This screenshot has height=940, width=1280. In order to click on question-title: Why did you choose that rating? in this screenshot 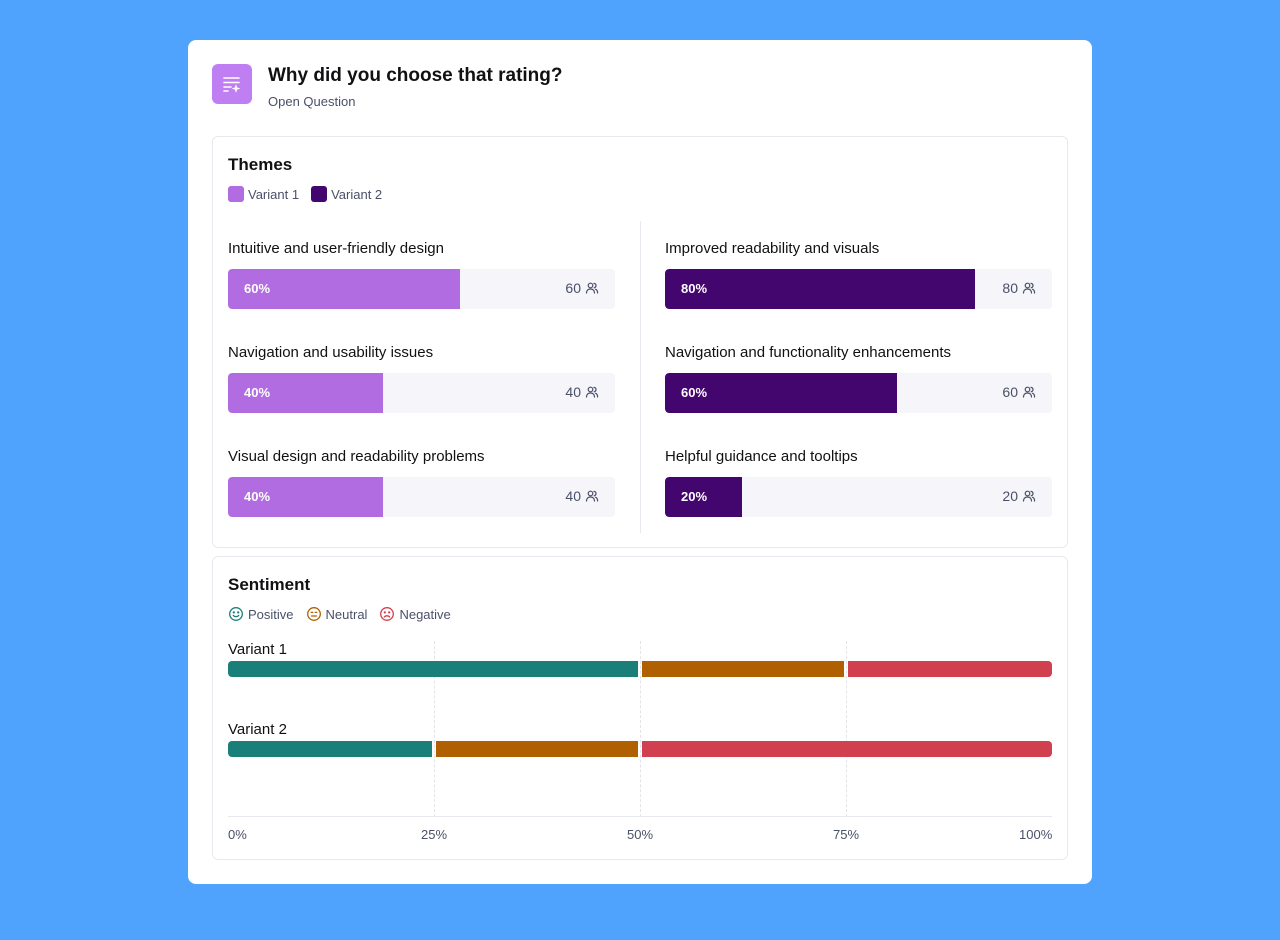, I will do `click(415, 75)`.